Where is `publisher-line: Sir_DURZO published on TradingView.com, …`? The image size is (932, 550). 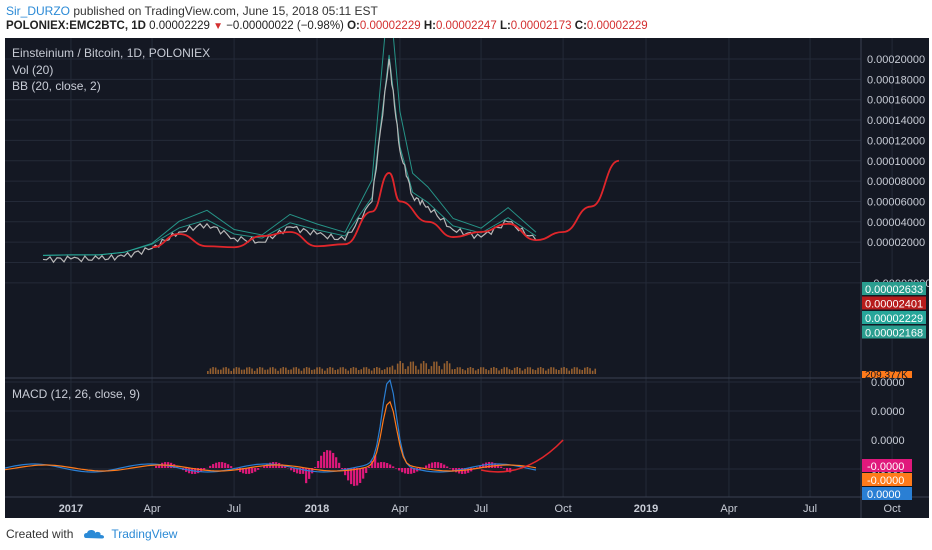
publisher-line: Sir_DURZO published on TradingView.com, … is located at coordinates (192, 11).